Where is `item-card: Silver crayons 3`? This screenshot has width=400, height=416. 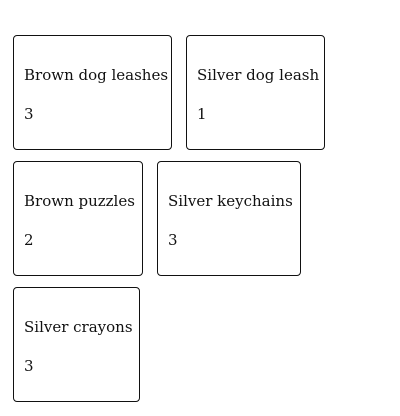
item-card: Silver crayons 3 is located at coordinates (76, 344).